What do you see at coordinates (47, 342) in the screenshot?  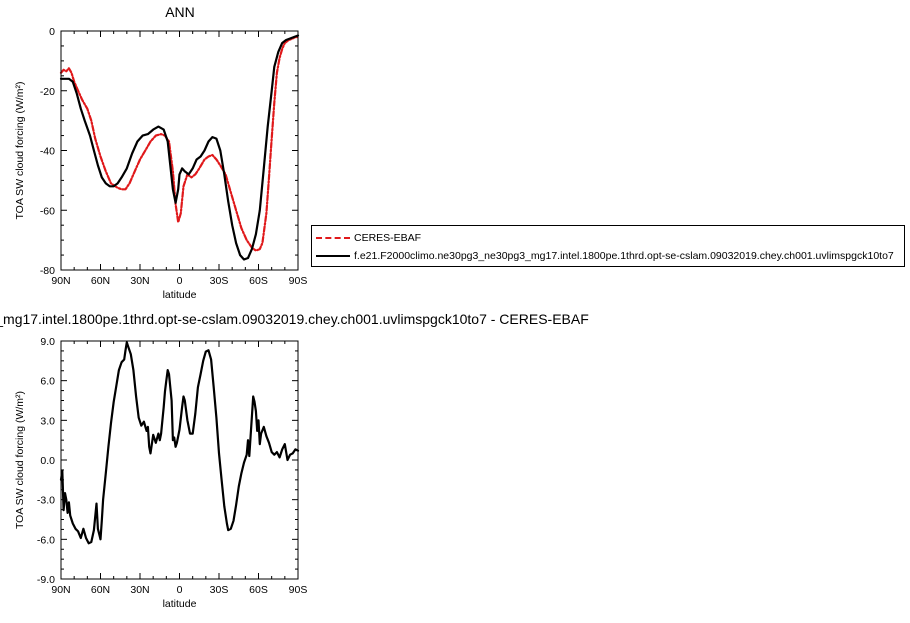 I see `y-tick-label: 9.0` at bounding box center [47, 342].